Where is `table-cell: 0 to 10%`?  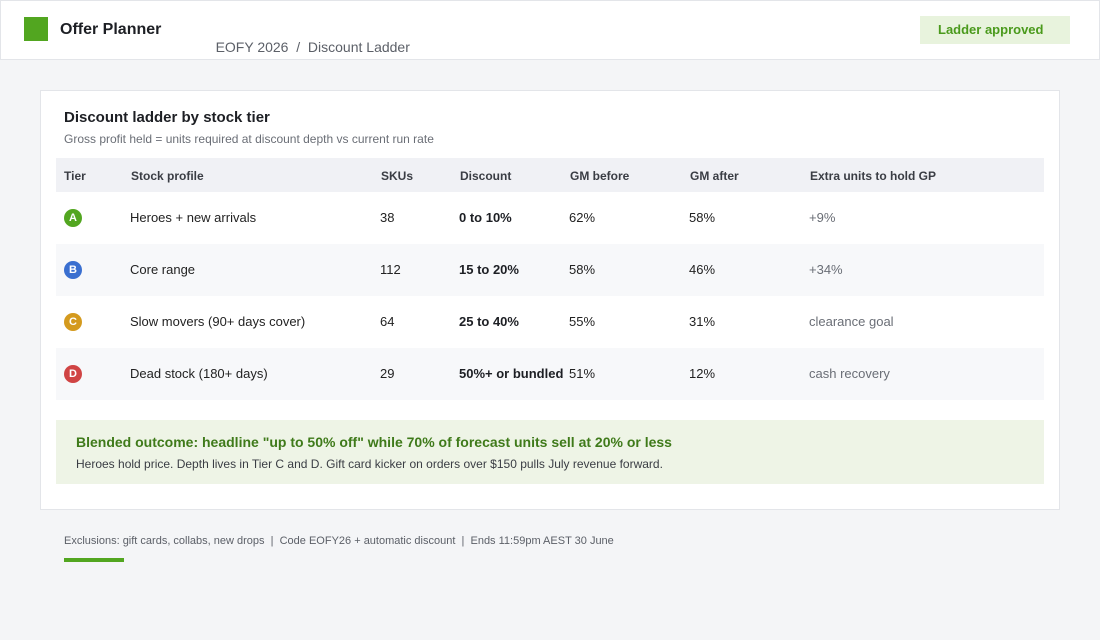 table-cell: 0 to 10% is located at coordinates (485, 217).